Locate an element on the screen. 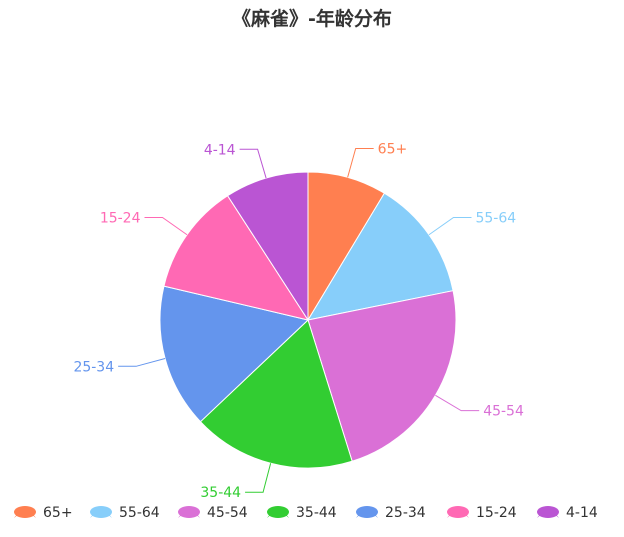 The height and width of the screenshot is (537, 624). callout-label-35-44: 35-44 is located at coordinates (220, 493).